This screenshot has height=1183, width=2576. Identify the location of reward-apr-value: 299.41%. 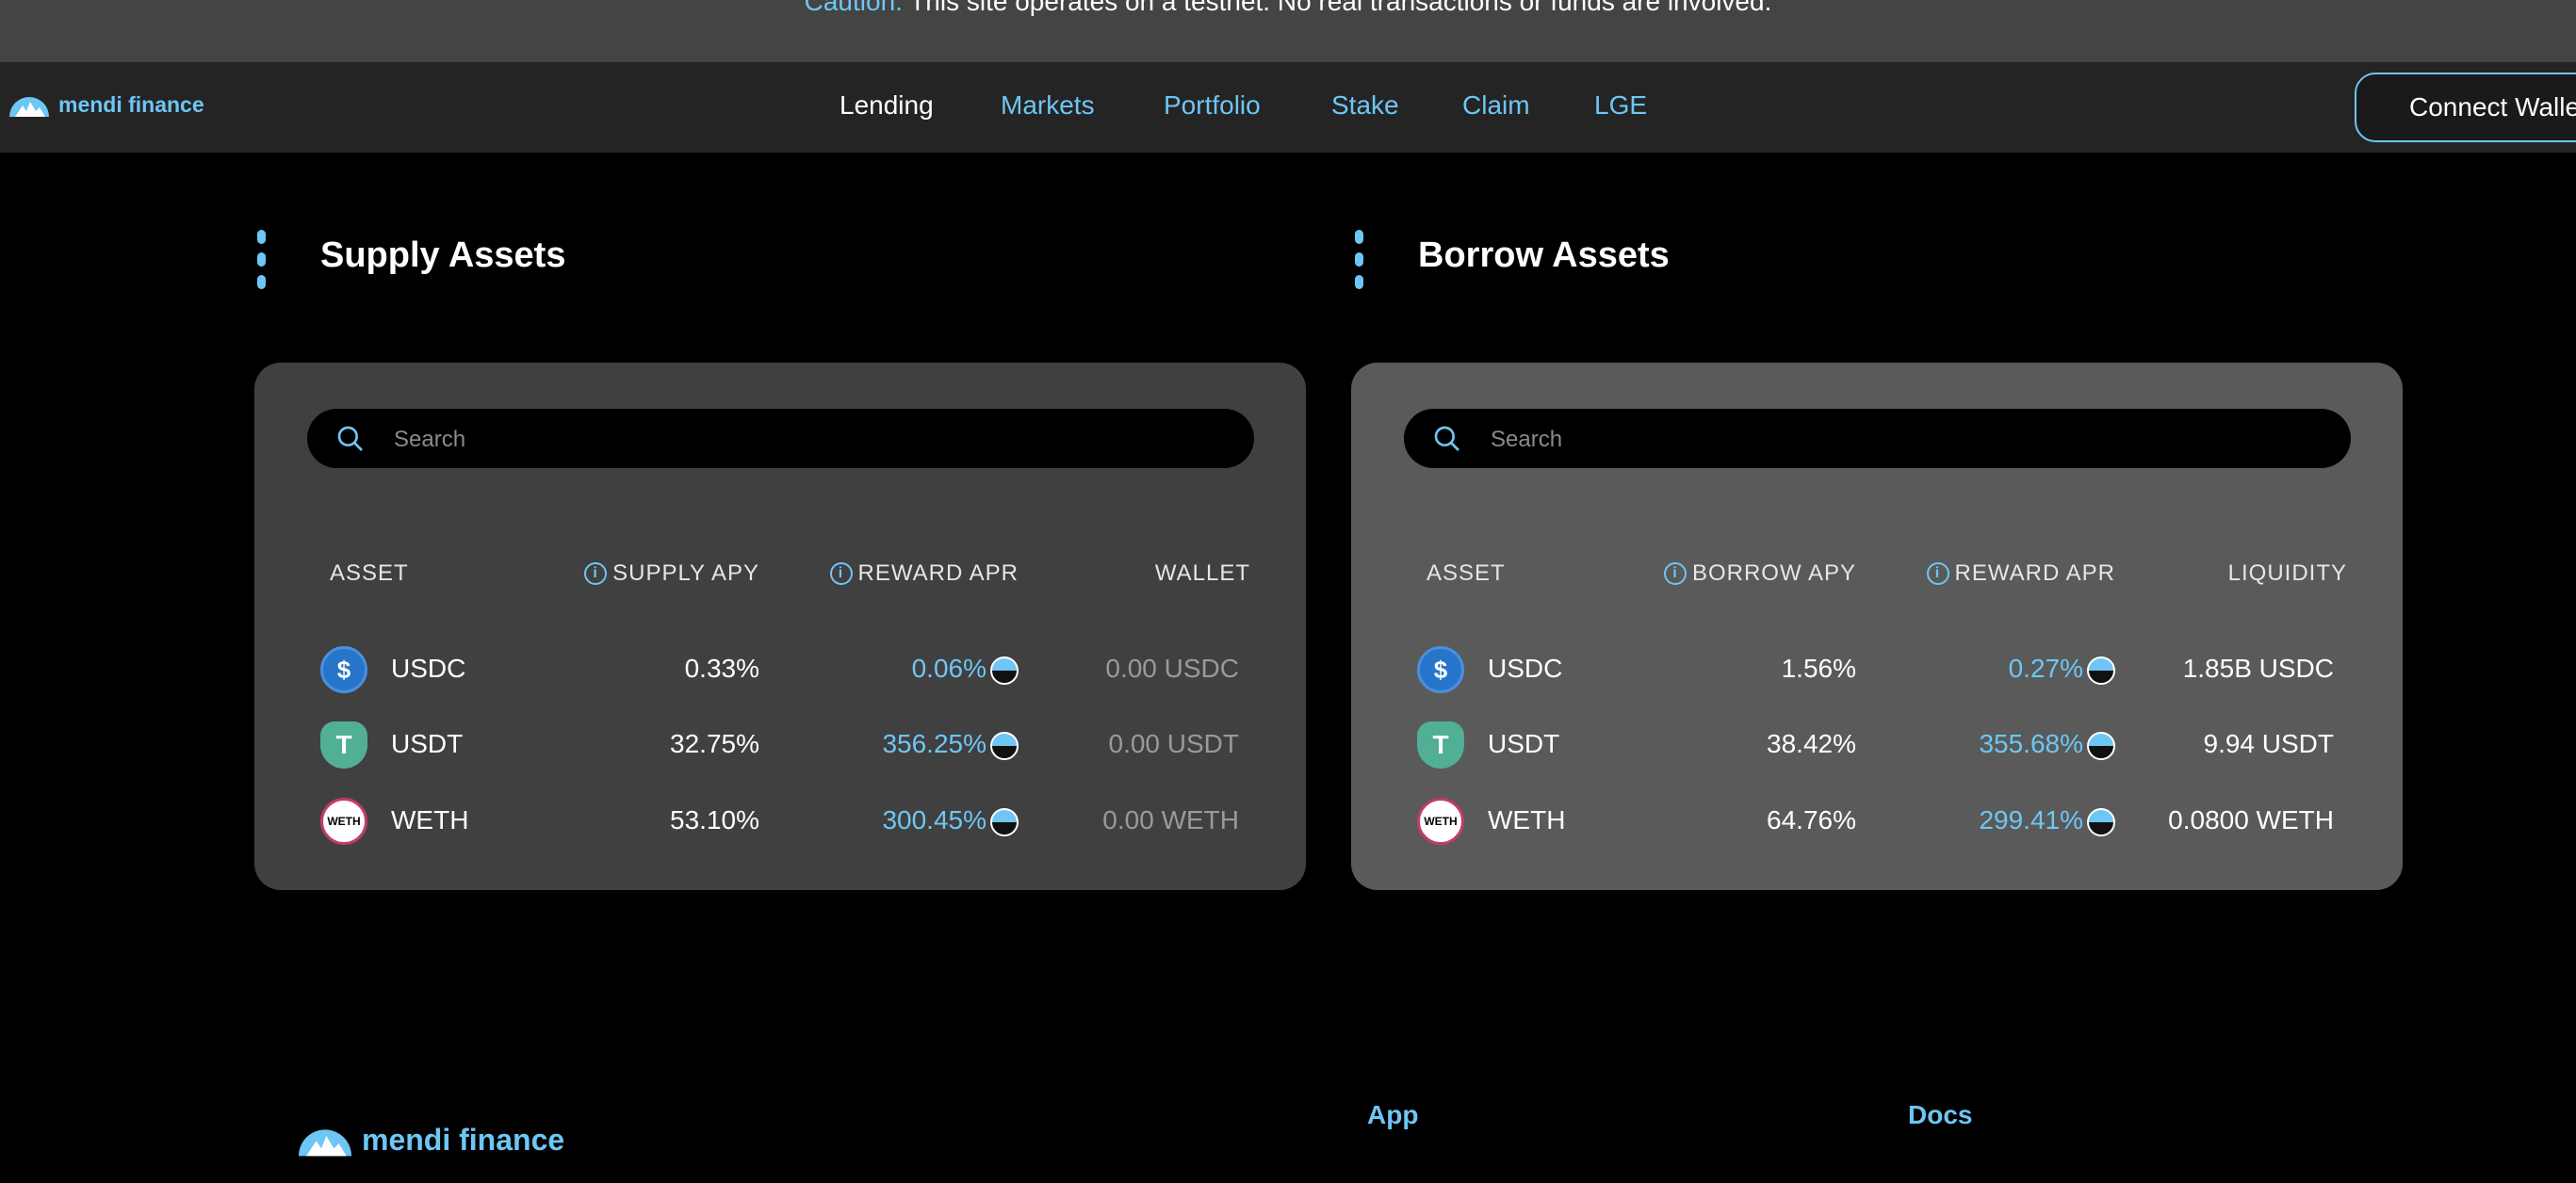
(2031, 820).